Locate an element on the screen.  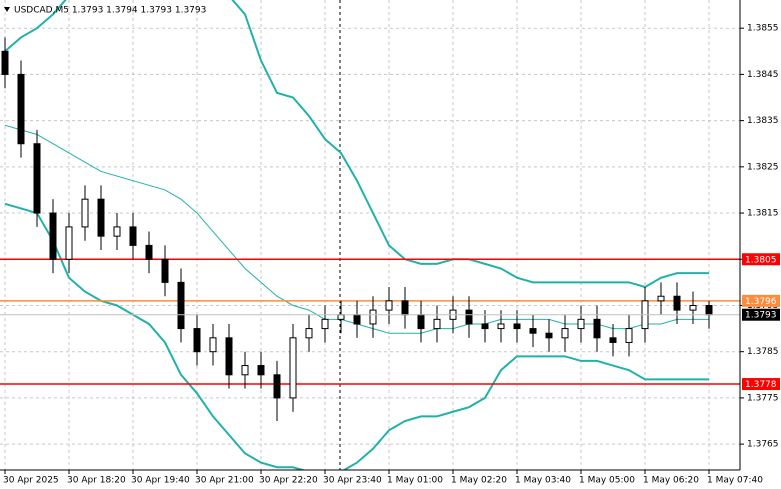
price-label: 1.3805 is located at coordinates (761, 260).